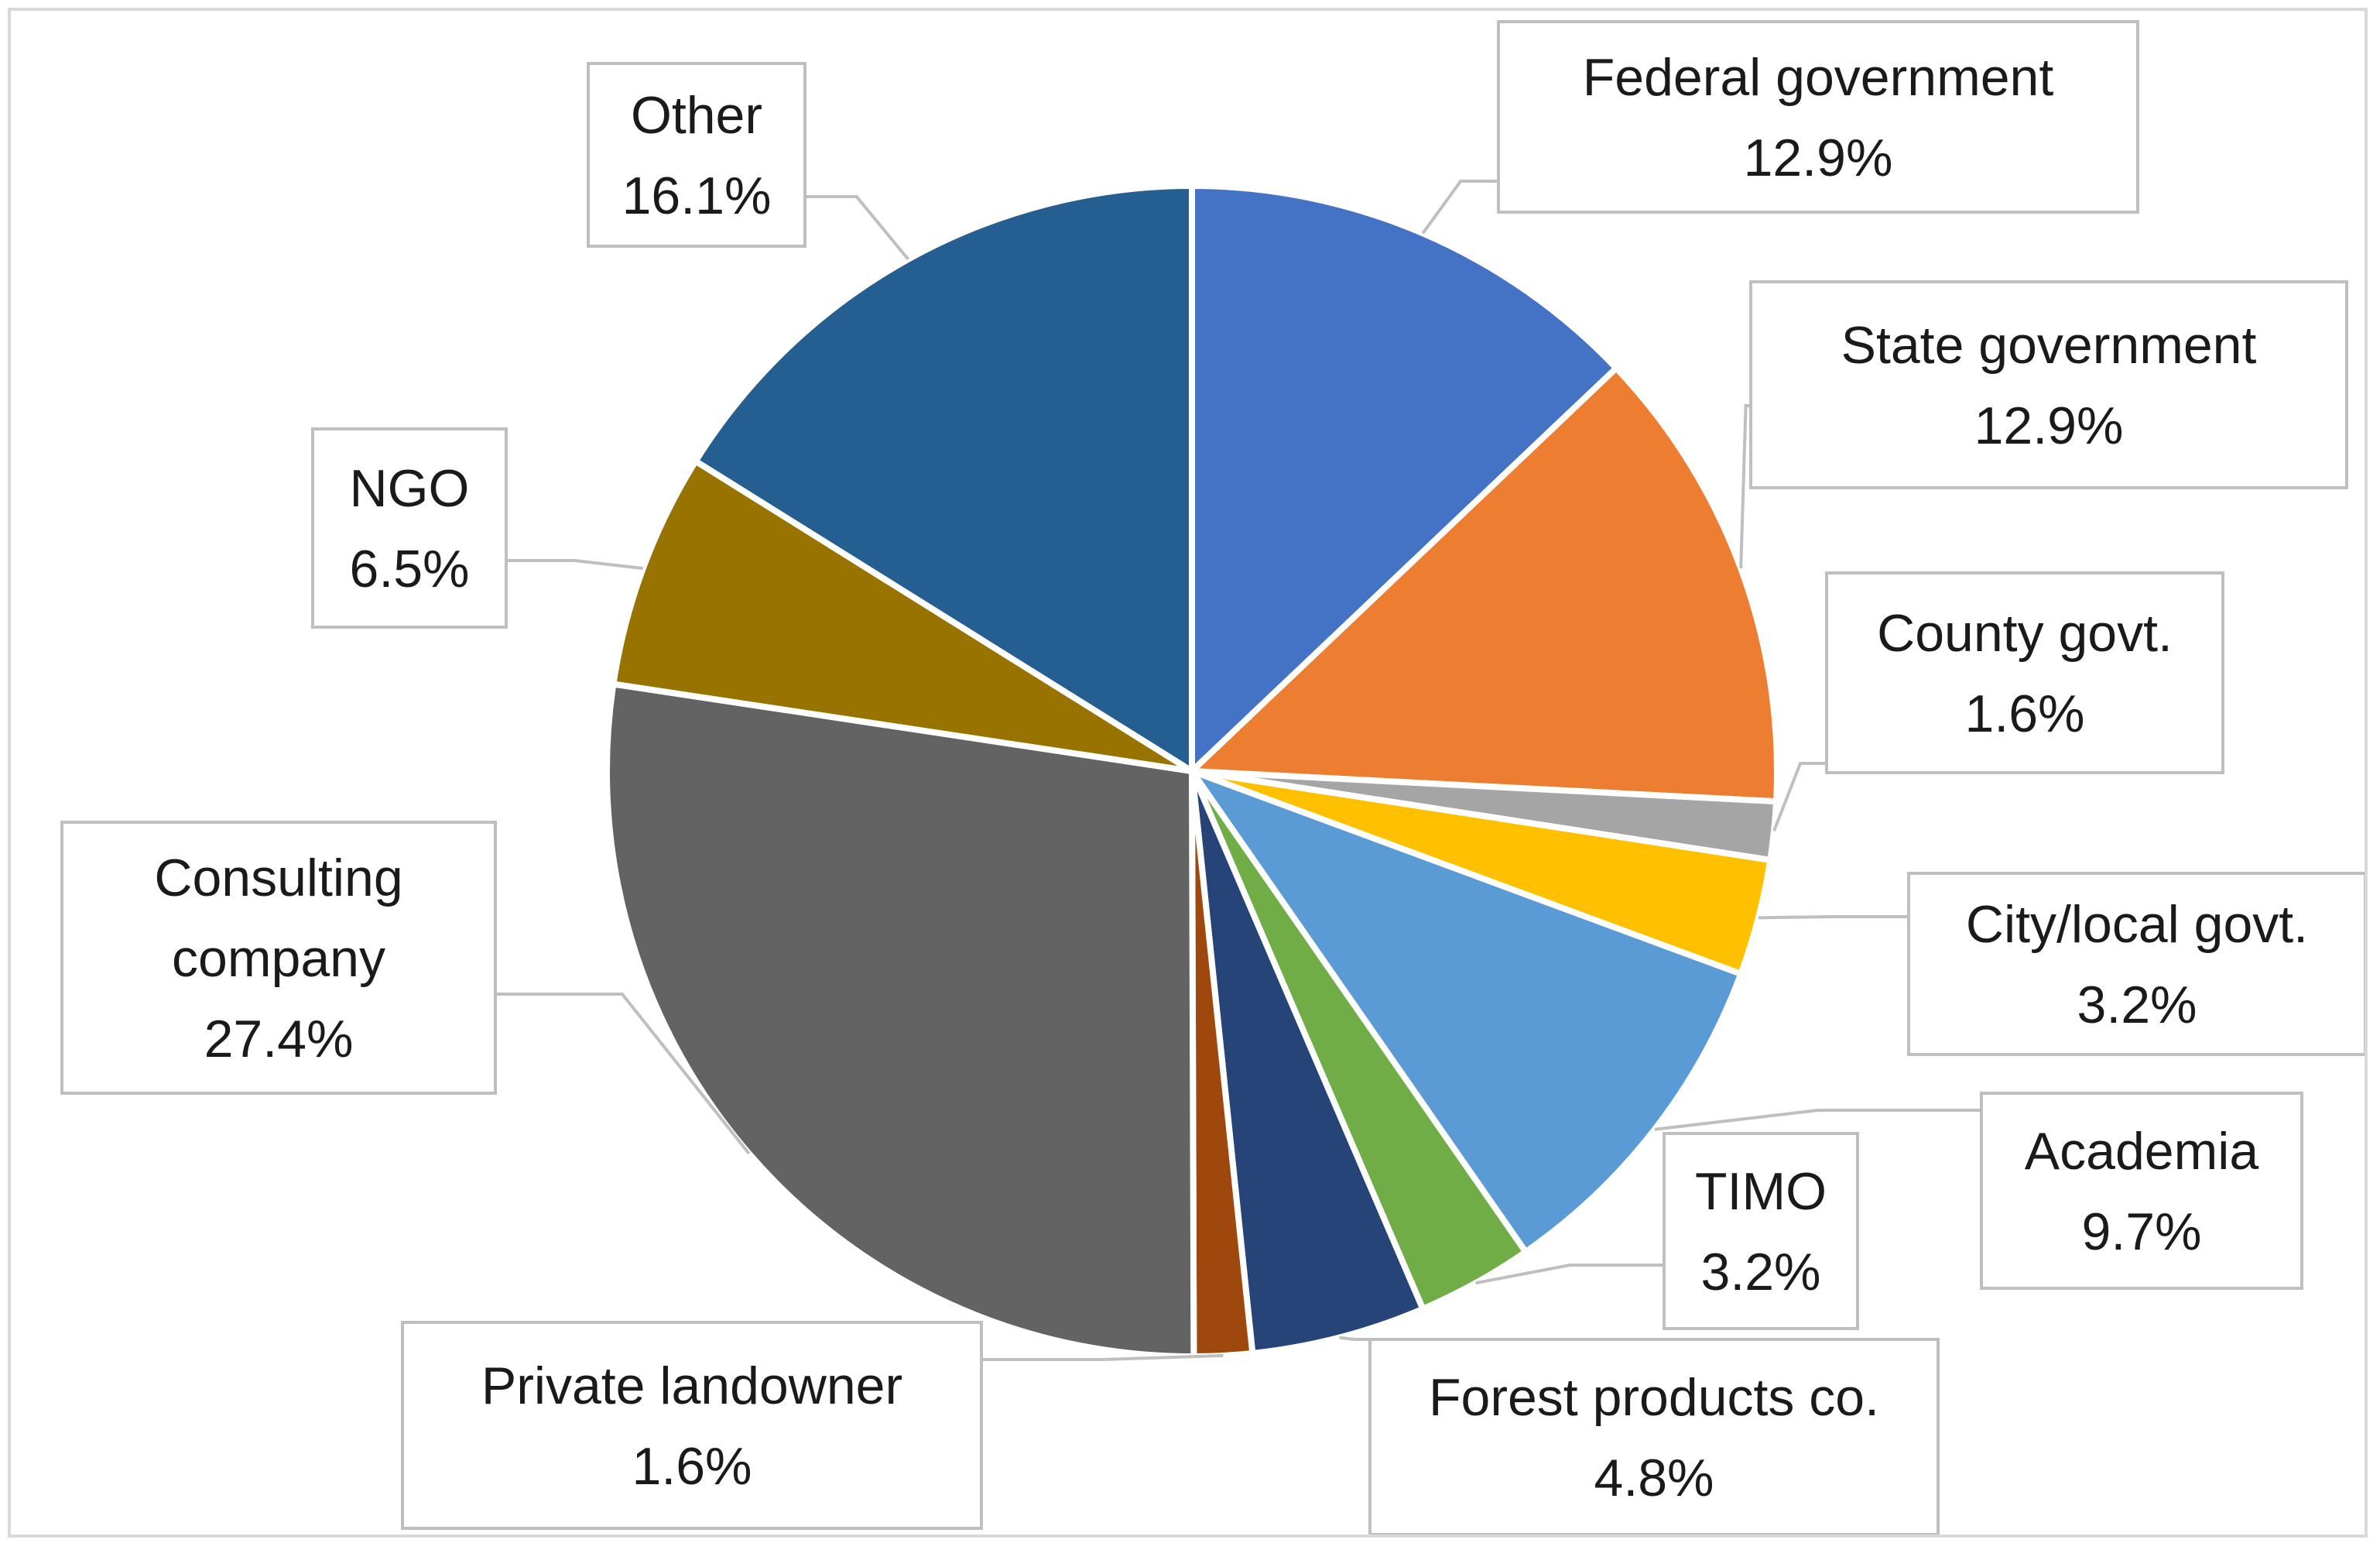 The height and width of the screenshot is (1550, 2380). I want to click on data-label-category: Federal government, so click(1818, 77).